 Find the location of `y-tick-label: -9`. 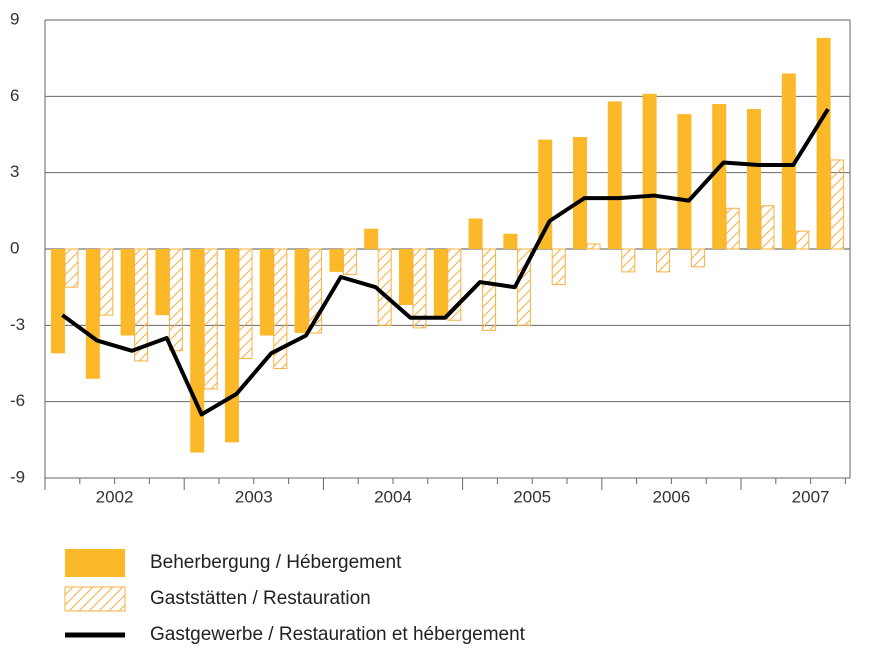

y-tick-label: -9 is located at coordinates (17, 476).